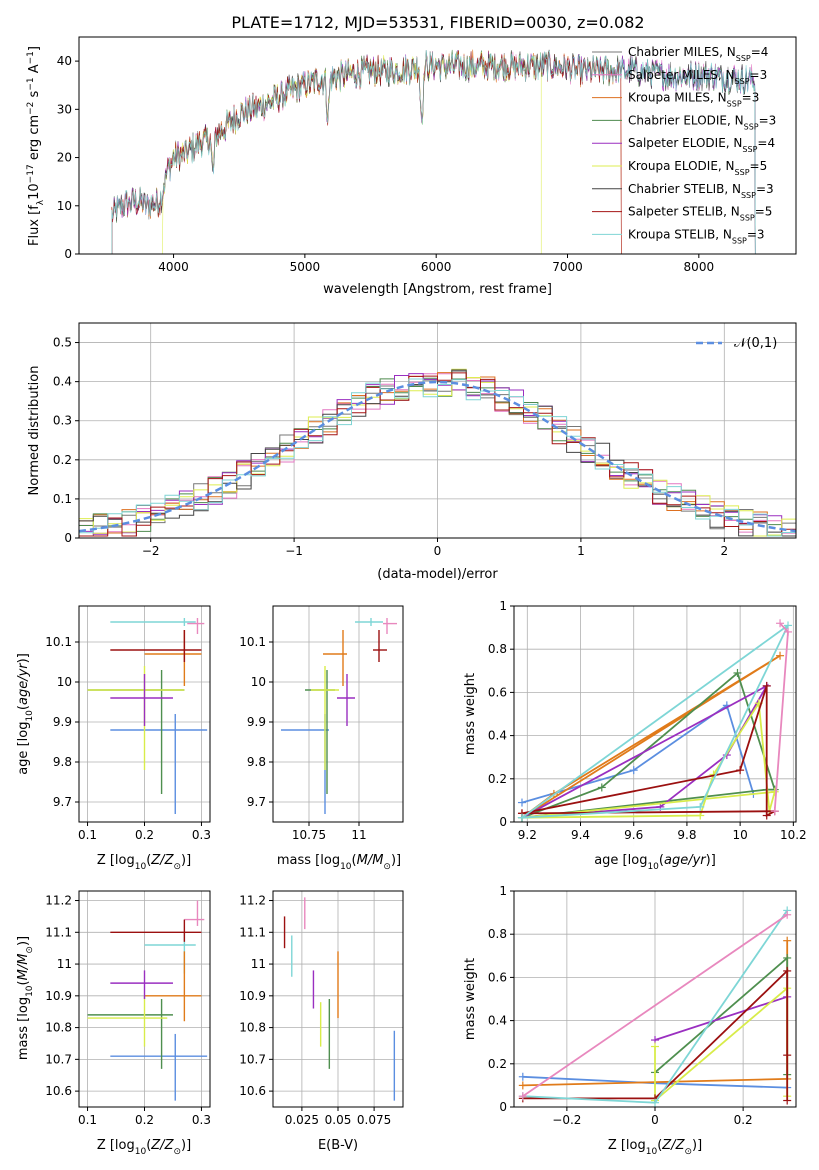  I want to click on y-tick-label: 40, so click(64, 61).